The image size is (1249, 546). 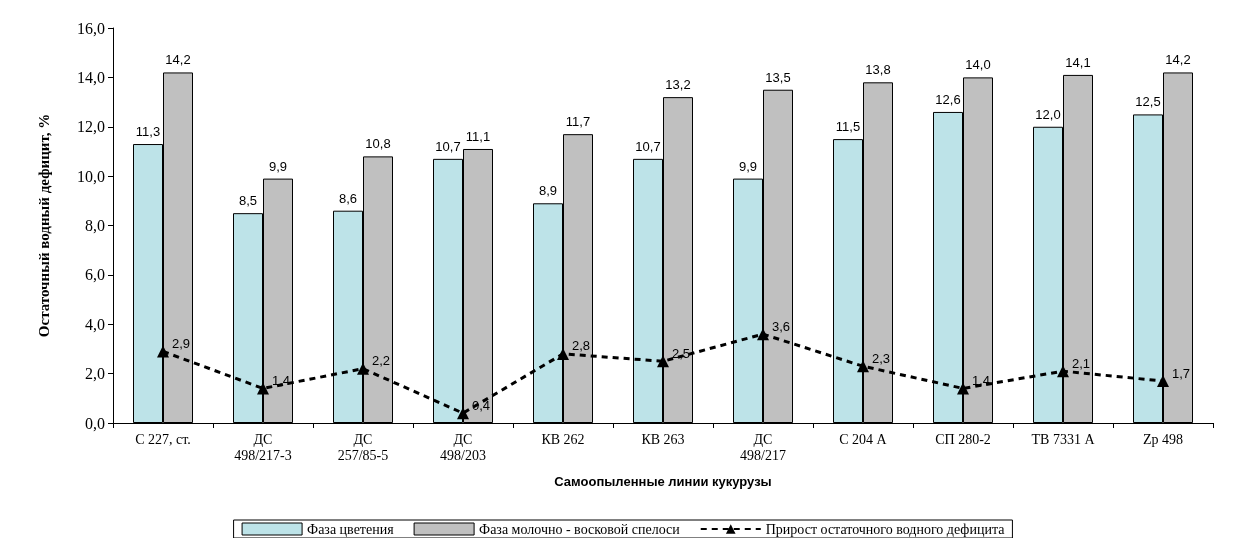 I want to click on y-tick-label: 2,0, so click(x=95, y=374).